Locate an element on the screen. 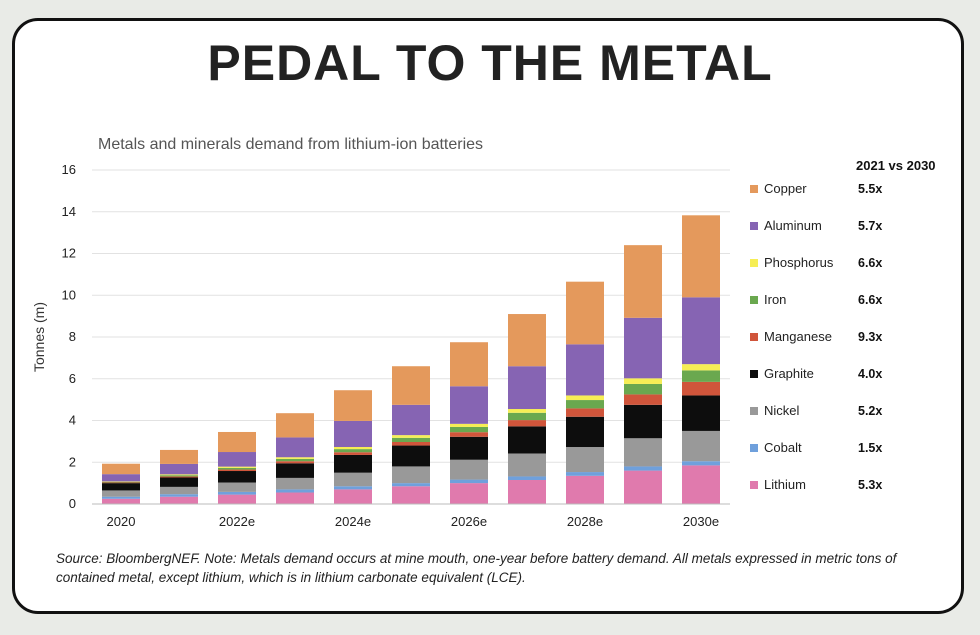 This screenshot has height=635, width=980. x-tick-label: 2026e is located at coordinates (469, 521).